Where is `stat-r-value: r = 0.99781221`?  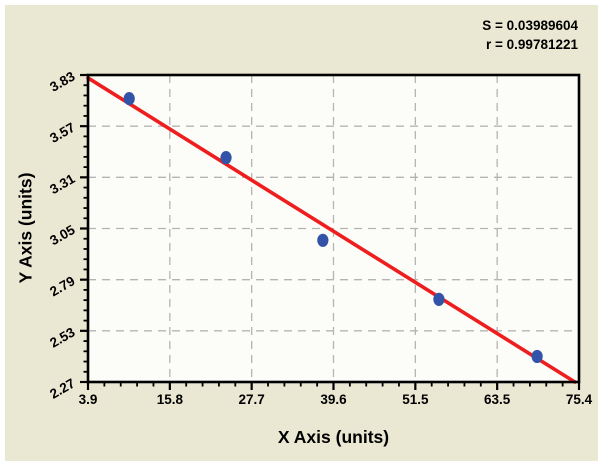 stat-r-value: r = 0.99781221 is located at coordinates (532, 44).